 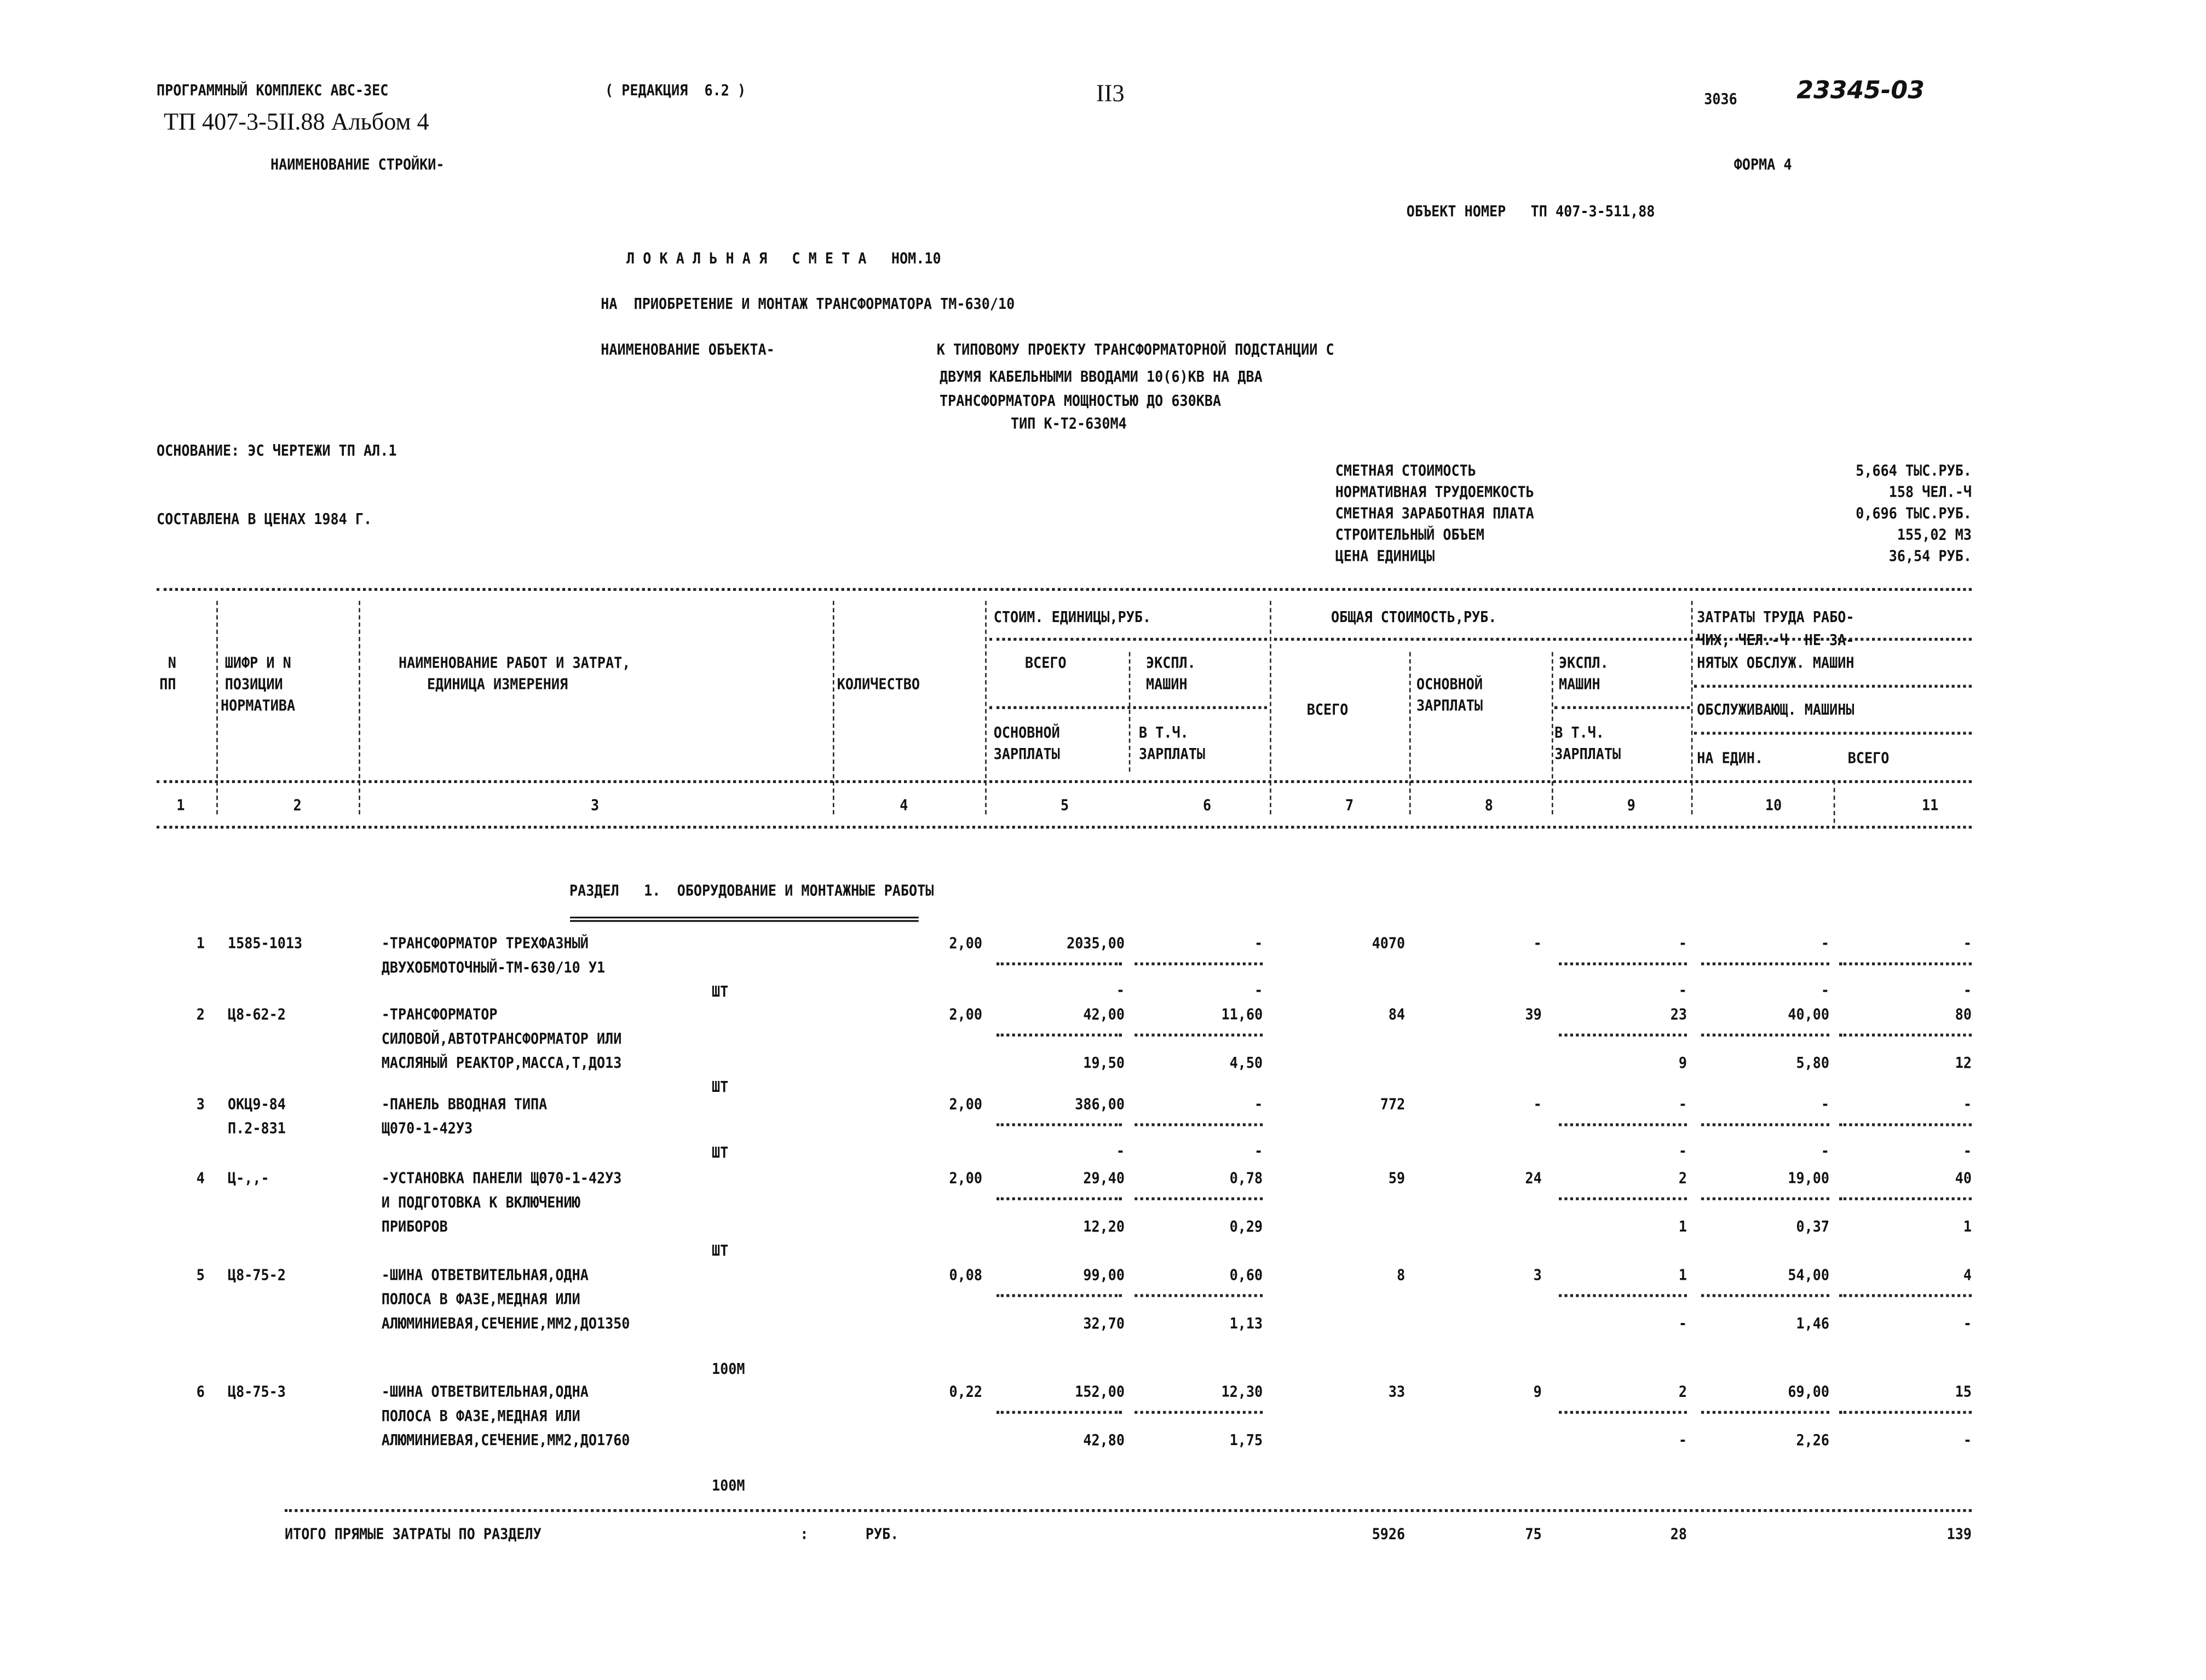 I want to click on basis: ОСНОВАНИЕ: ЭС ЧЕРТЕЖИ ТП АЛ.1, so click(x=277, y=451).